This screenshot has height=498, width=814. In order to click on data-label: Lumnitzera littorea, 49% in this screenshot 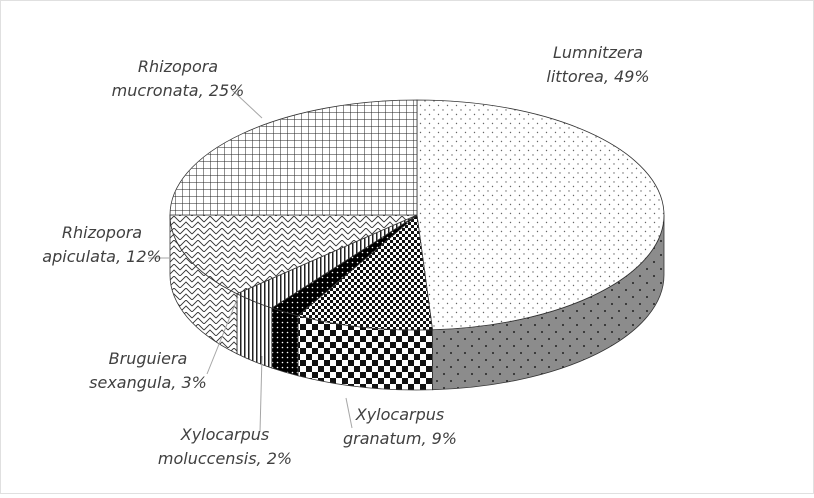, I will do `click(597, 64)`.